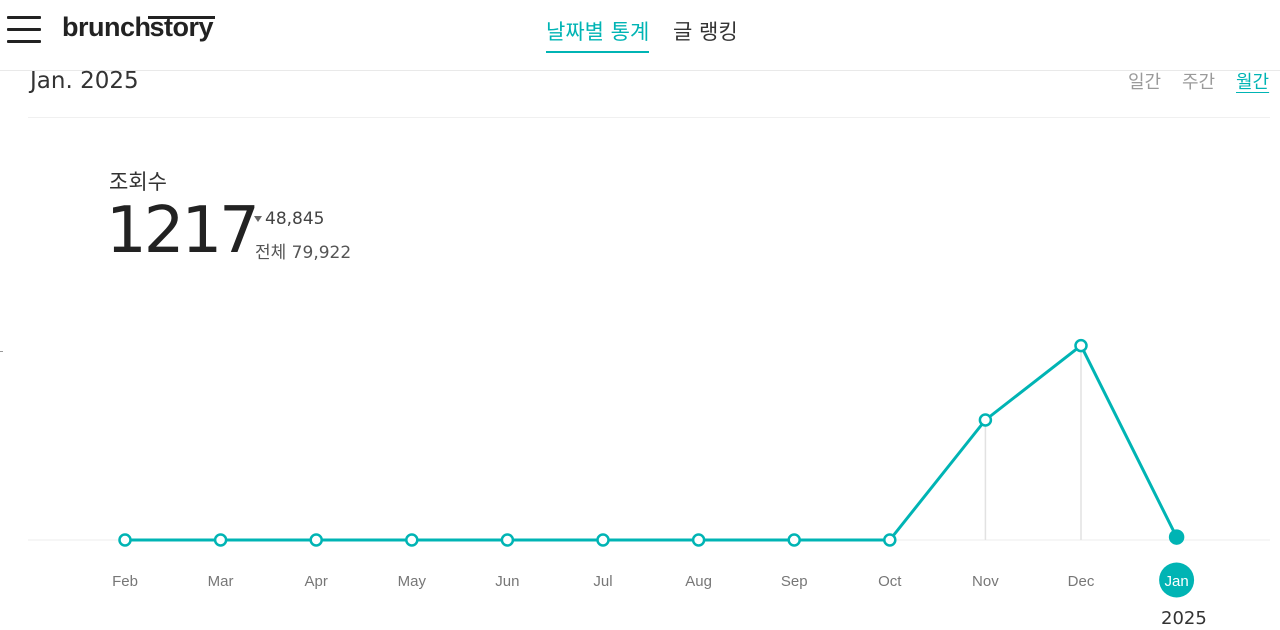 The height and width of the screenshot is (630, 1280). What do you see at coordinates (794, 581) in the screenshot?
I see `x-axis-label-sep: Sep` at bounding box center [794, 581].